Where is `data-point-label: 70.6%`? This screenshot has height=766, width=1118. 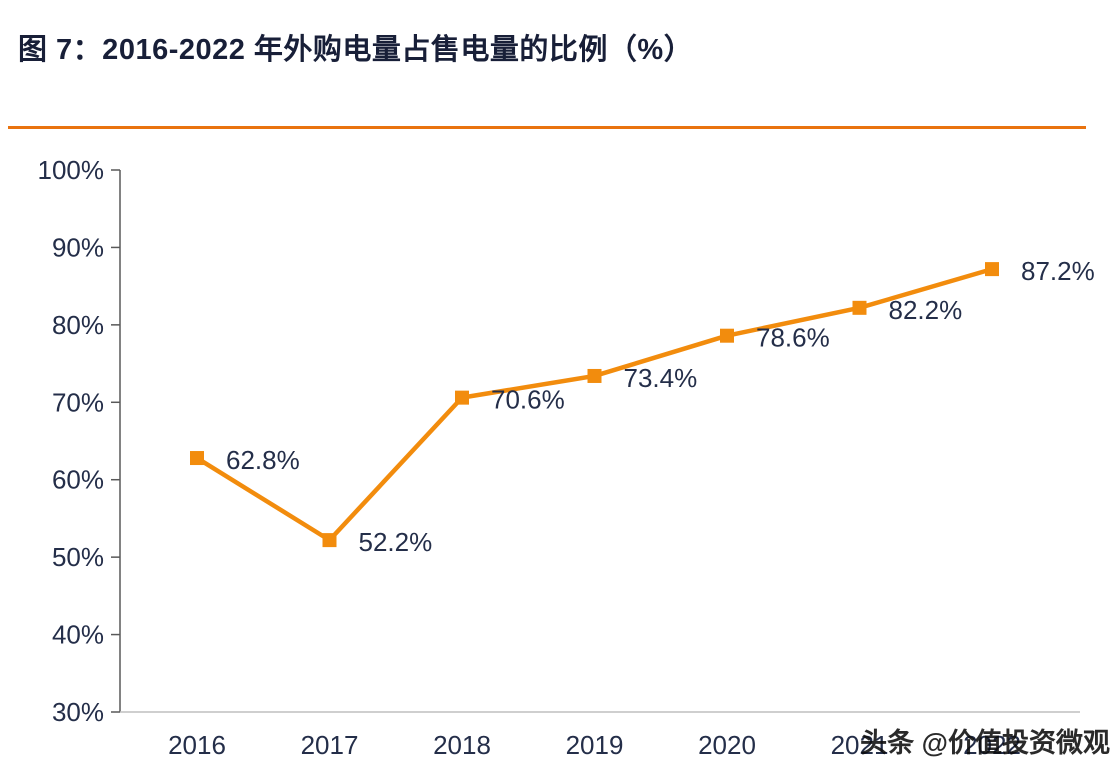 data-point-label: 70.6% is located at coordinates (528, 400).